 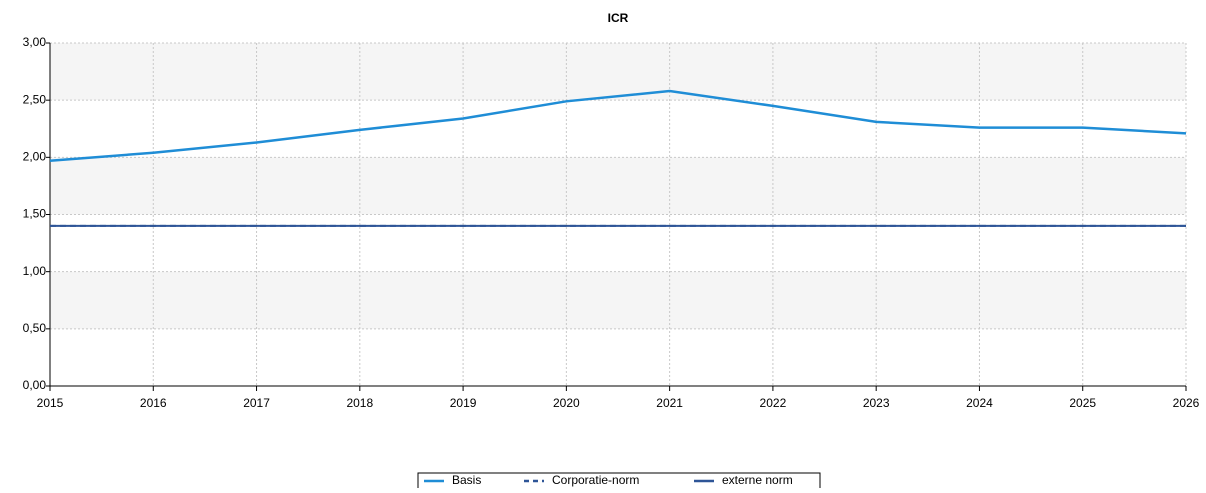 I want to click on x-tick-label: 2023, so click(x=876, y=403).